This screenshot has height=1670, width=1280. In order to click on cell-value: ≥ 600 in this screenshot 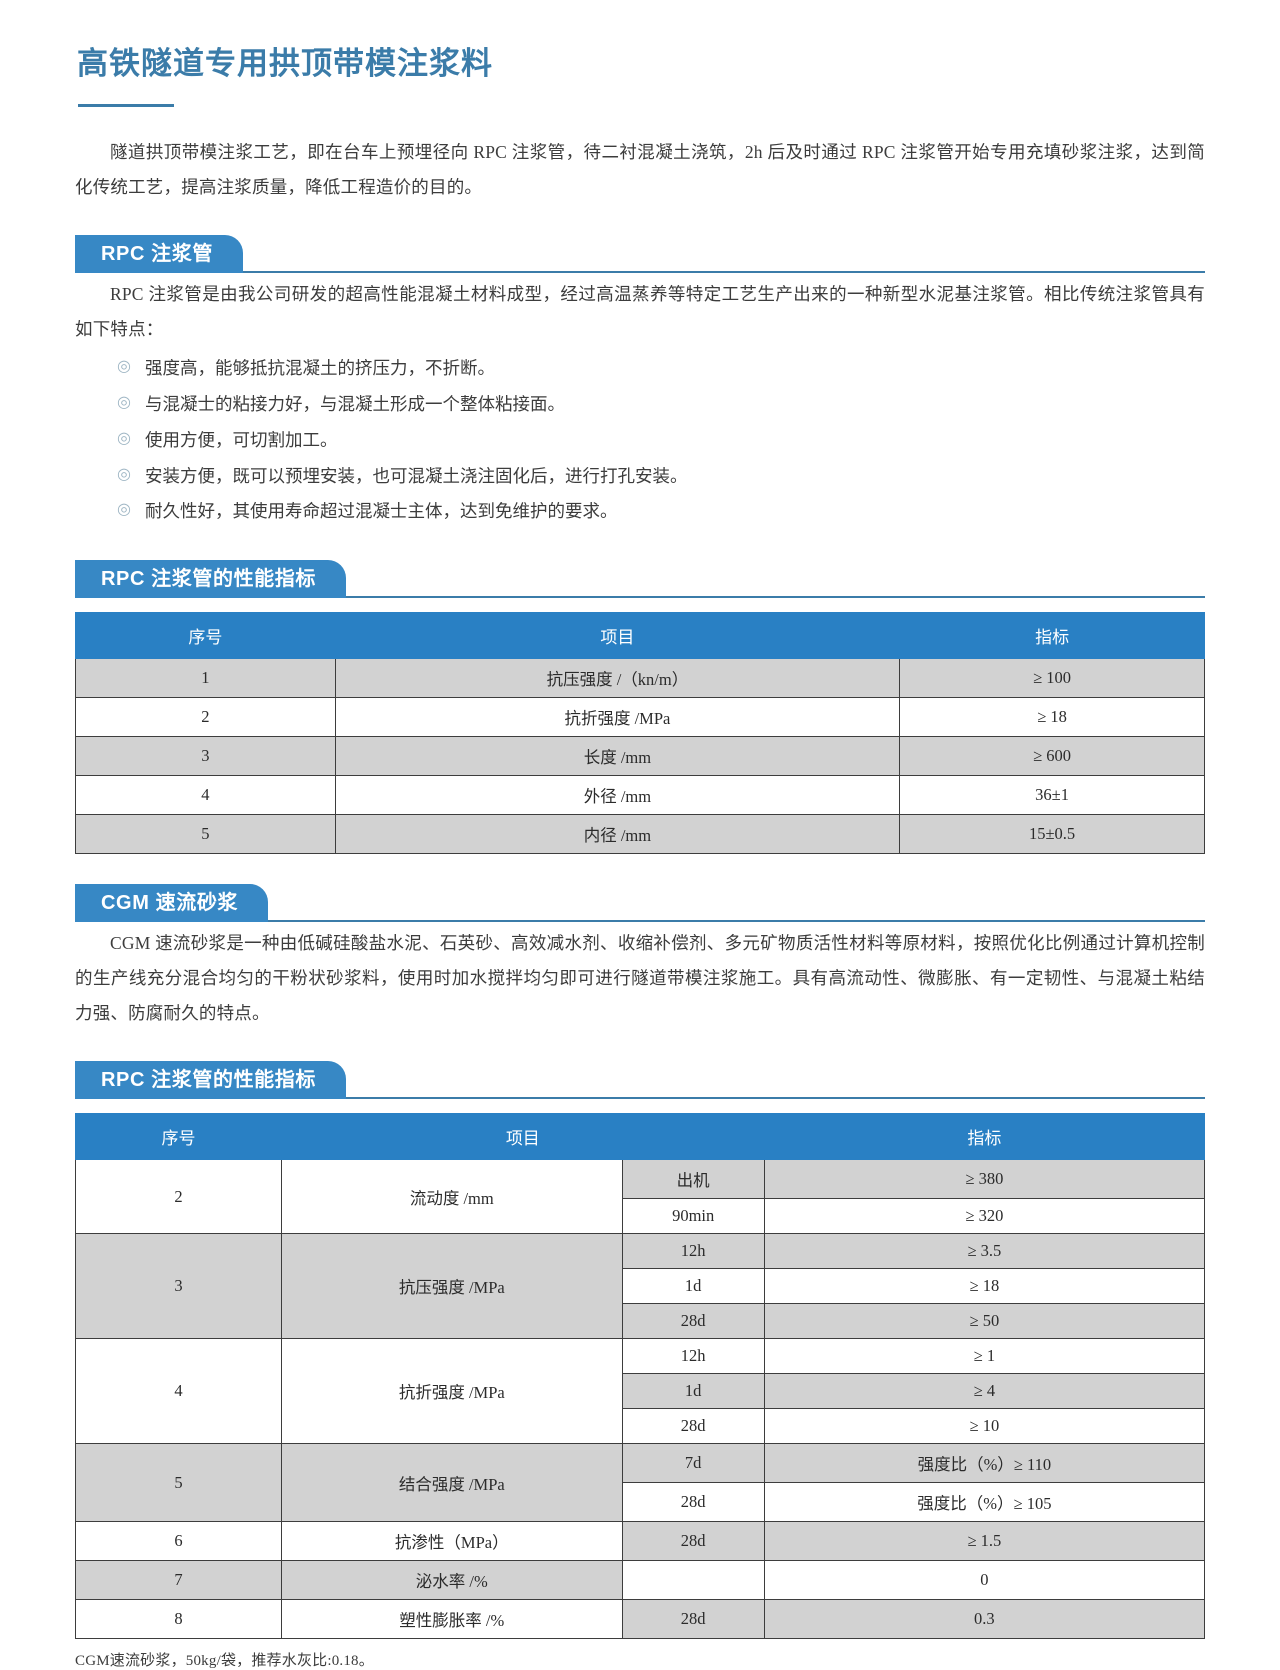, I will do `click(1052, 756)`.